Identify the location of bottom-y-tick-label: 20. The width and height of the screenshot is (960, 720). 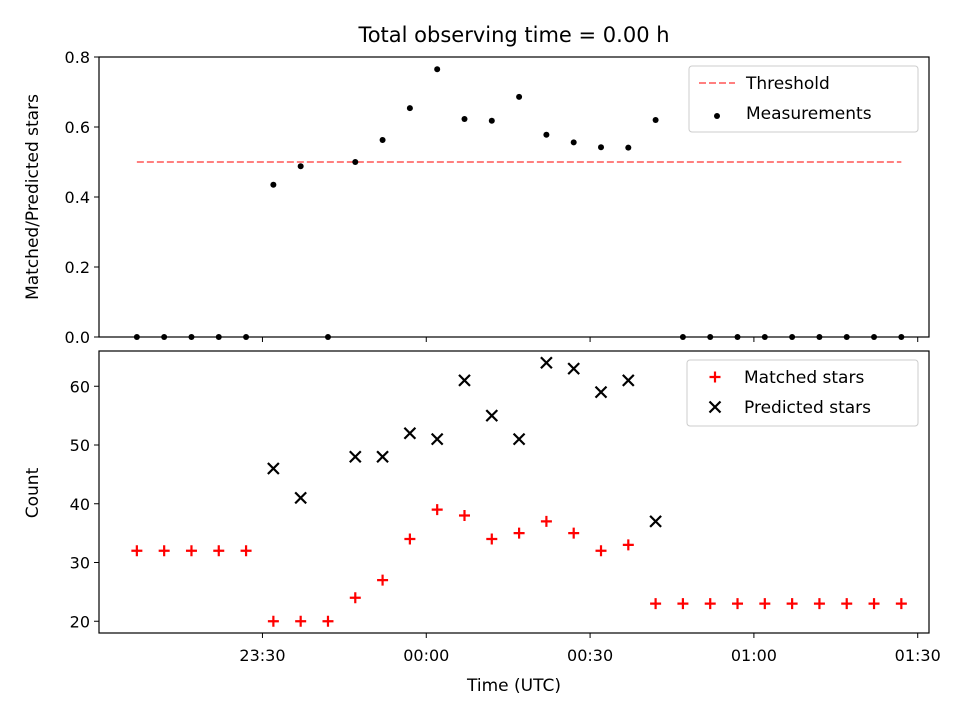
(80, 621).